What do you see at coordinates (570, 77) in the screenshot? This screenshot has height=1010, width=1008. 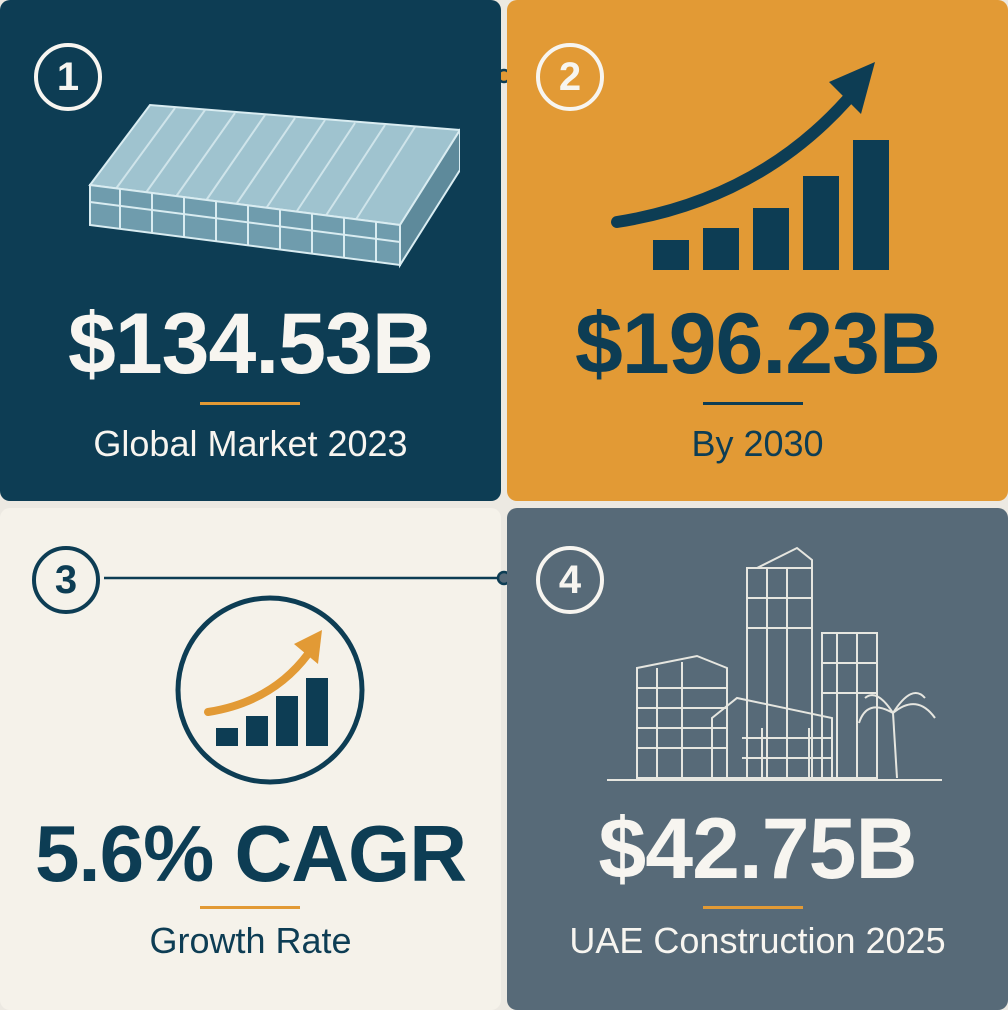 I see `step-number-badge: 2` at bounding box center [570, 77].